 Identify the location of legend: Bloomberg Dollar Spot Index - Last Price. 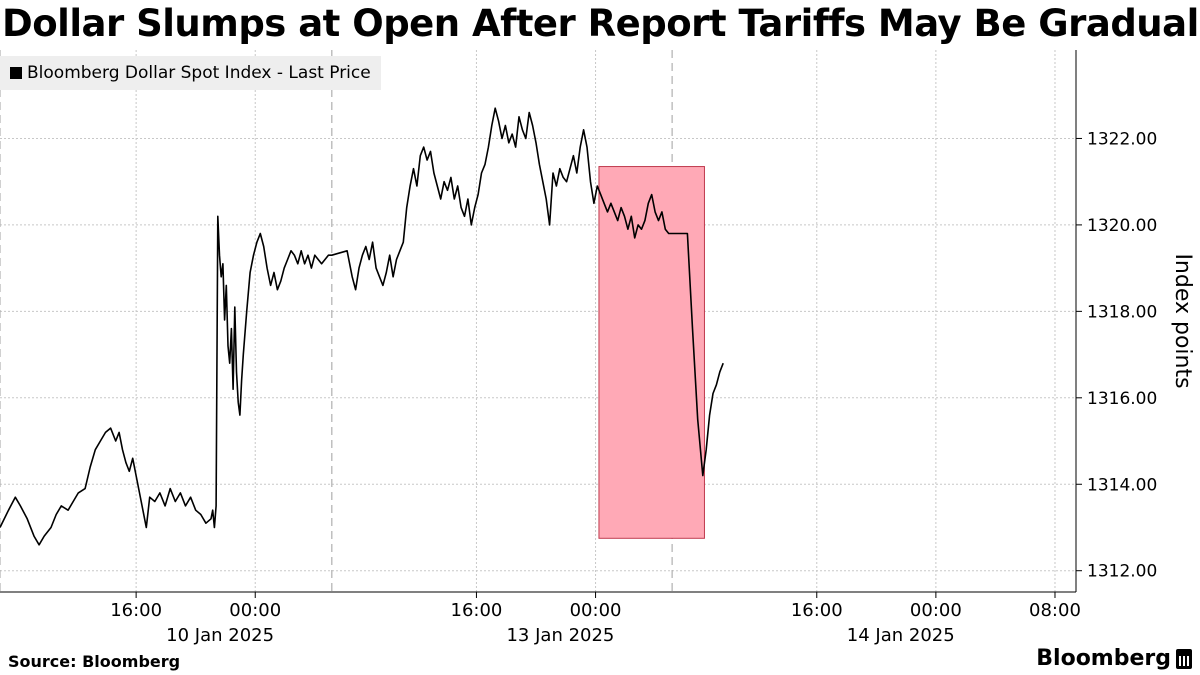
(190, 73).